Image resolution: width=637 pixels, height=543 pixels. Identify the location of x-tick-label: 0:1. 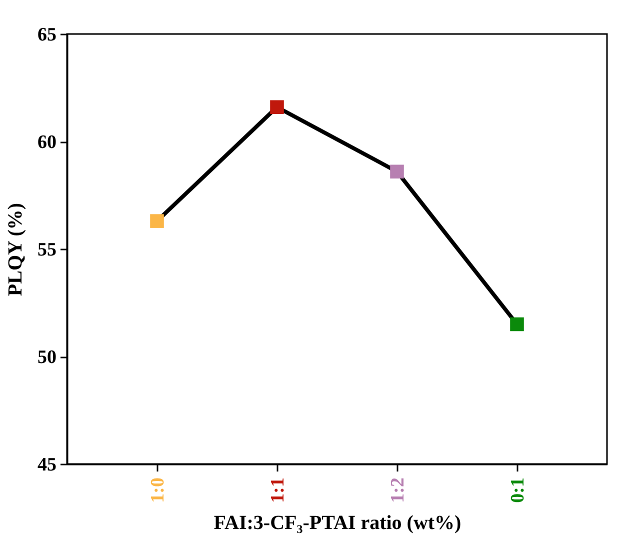
(518, 490).